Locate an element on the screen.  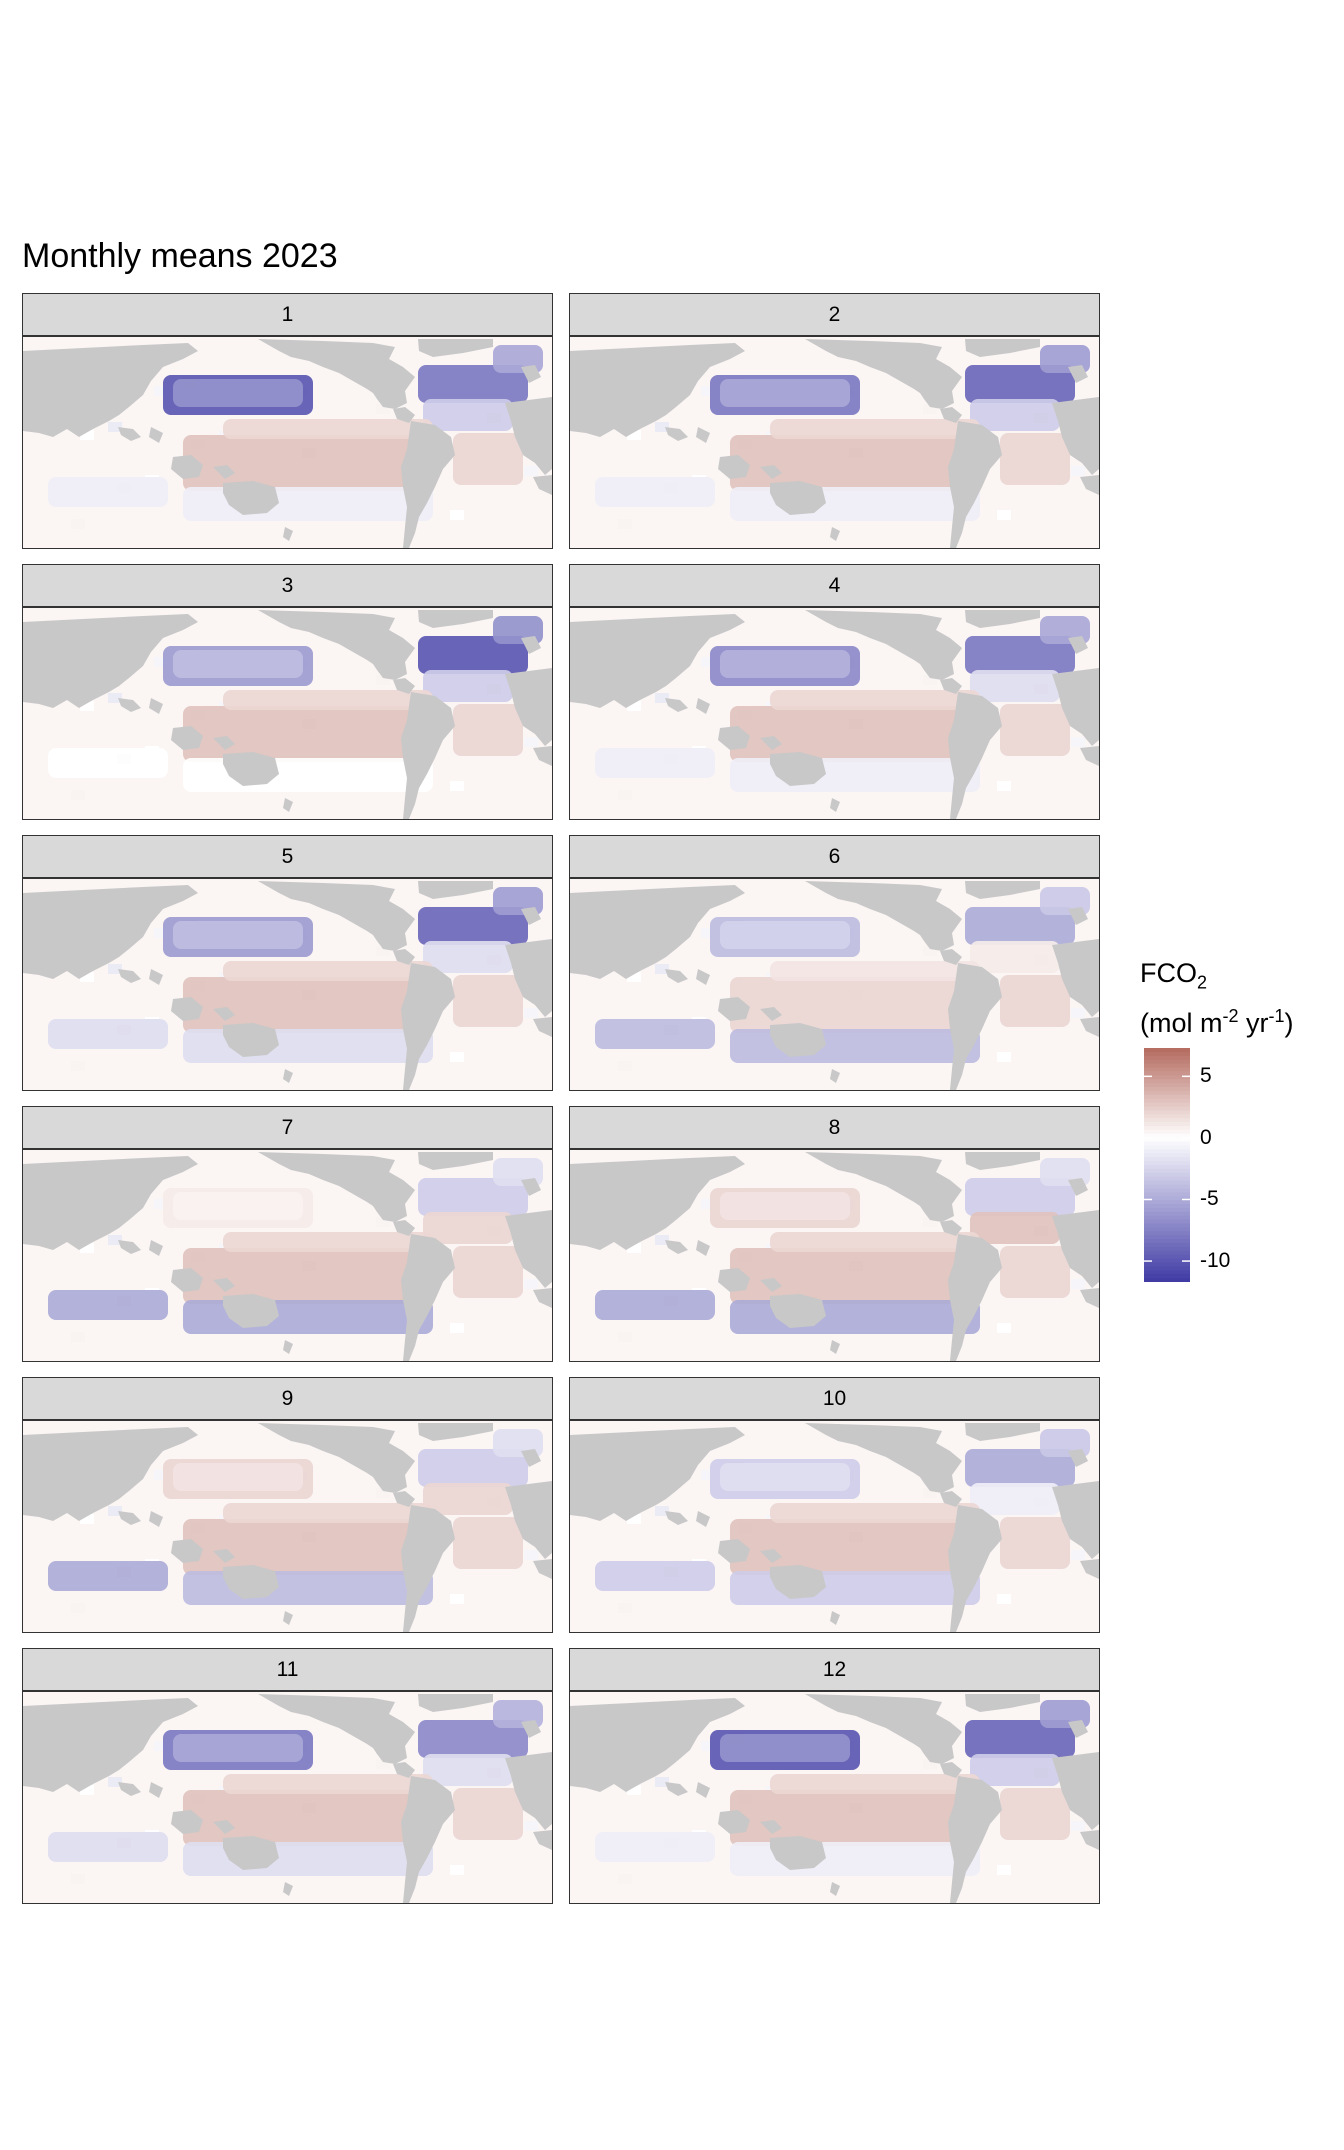
facet-panel-month-12: 12 is located at coordinates (834, 1776).